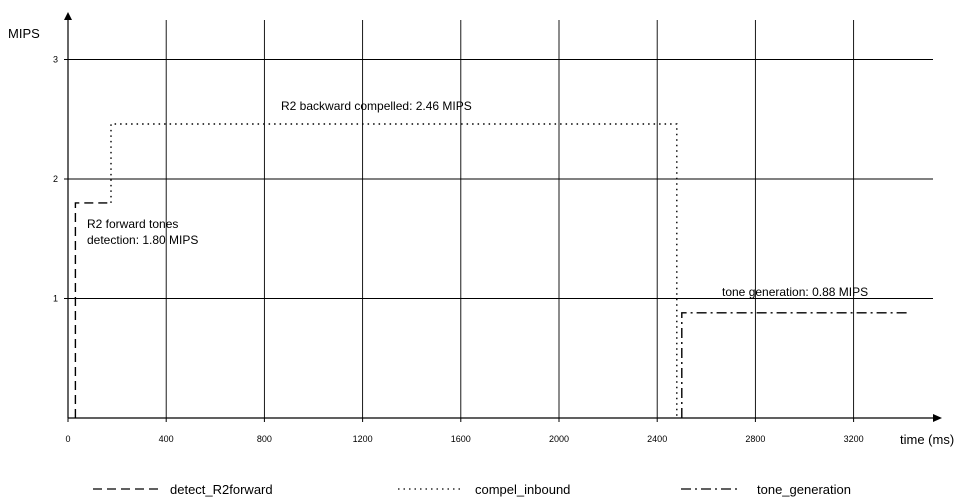  I want to click on legend-item-compel: compel_inbound, so click(484, 489).